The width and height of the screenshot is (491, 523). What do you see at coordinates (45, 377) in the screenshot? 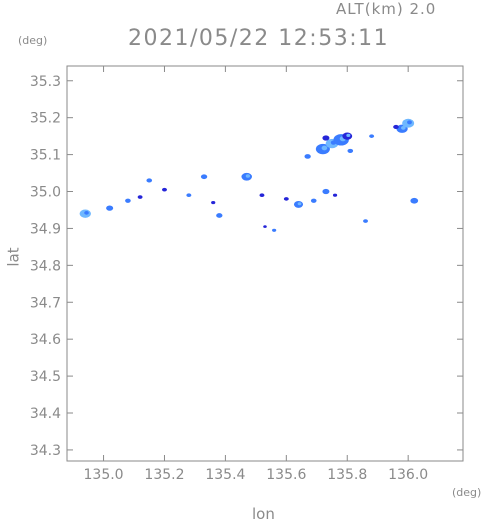
I see `y-tick-label: 34.5` at bounding box center [45, 377].